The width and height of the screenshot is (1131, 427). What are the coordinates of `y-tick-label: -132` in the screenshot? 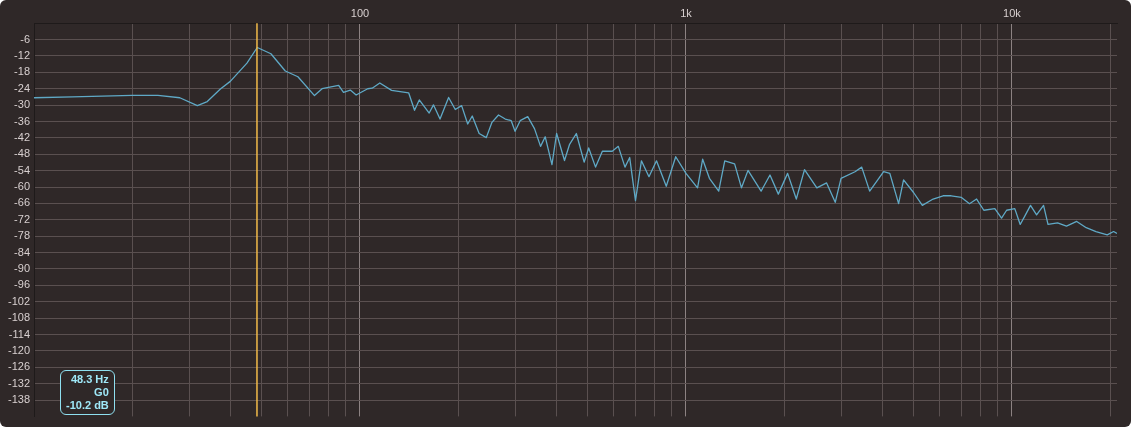 It's located at (19, 382).